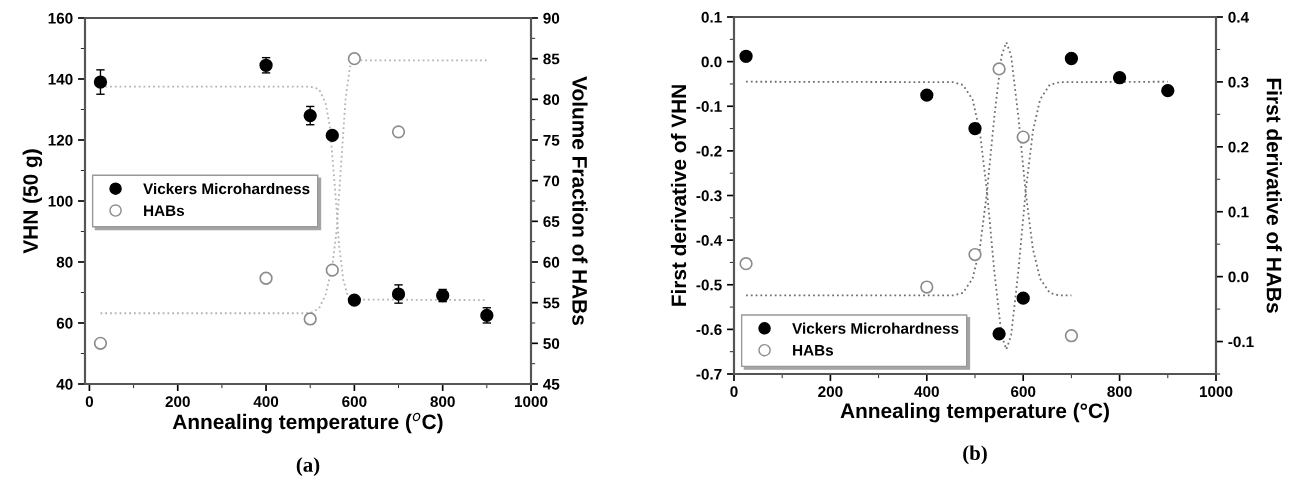 Image resolution: width=1289 pixels, height=485 pixels. Describe the element at coordinates (64, 323) in the screenshot. I see `y-tick-label: 60` at that location.